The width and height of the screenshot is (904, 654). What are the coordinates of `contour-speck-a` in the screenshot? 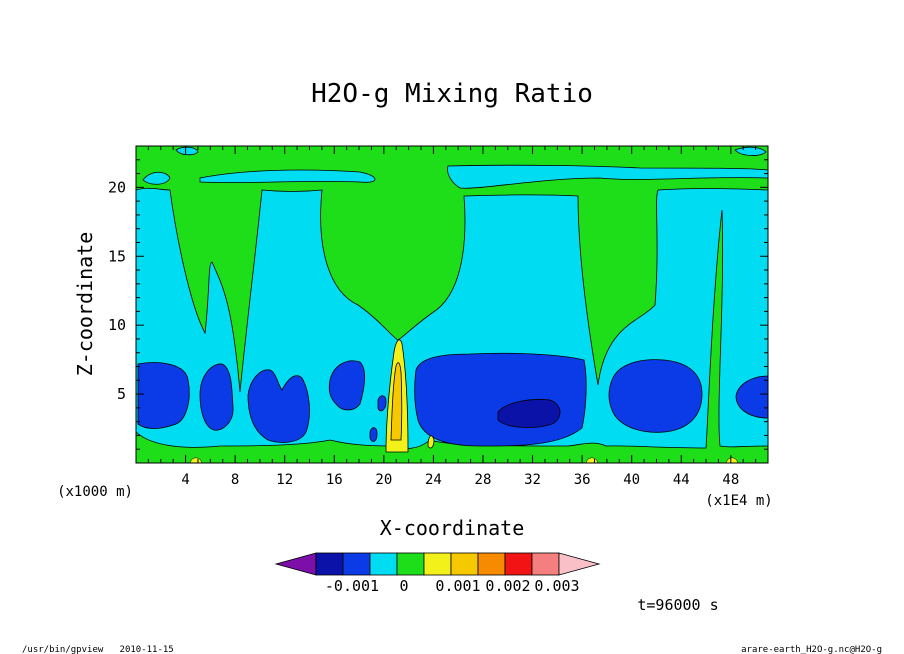 It's located at (382, 403).